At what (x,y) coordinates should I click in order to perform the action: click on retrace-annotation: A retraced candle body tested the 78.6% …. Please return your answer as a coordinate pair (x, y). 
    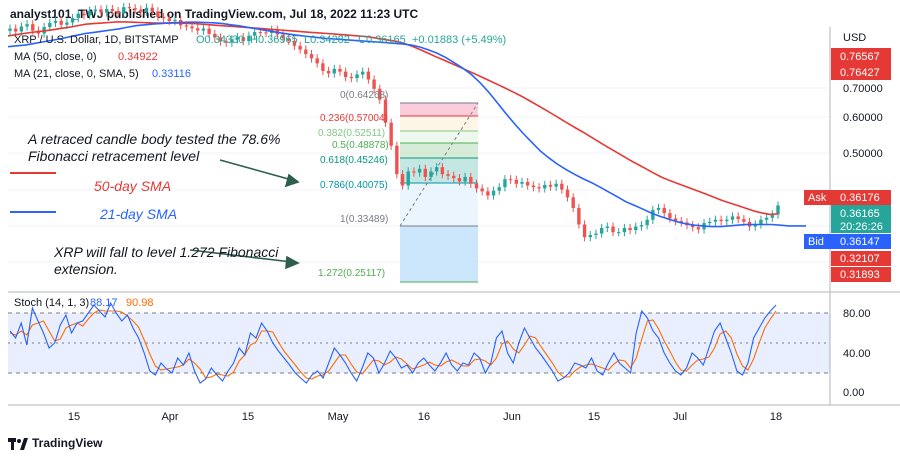
    Looking at the image, I should click on (154, 148).